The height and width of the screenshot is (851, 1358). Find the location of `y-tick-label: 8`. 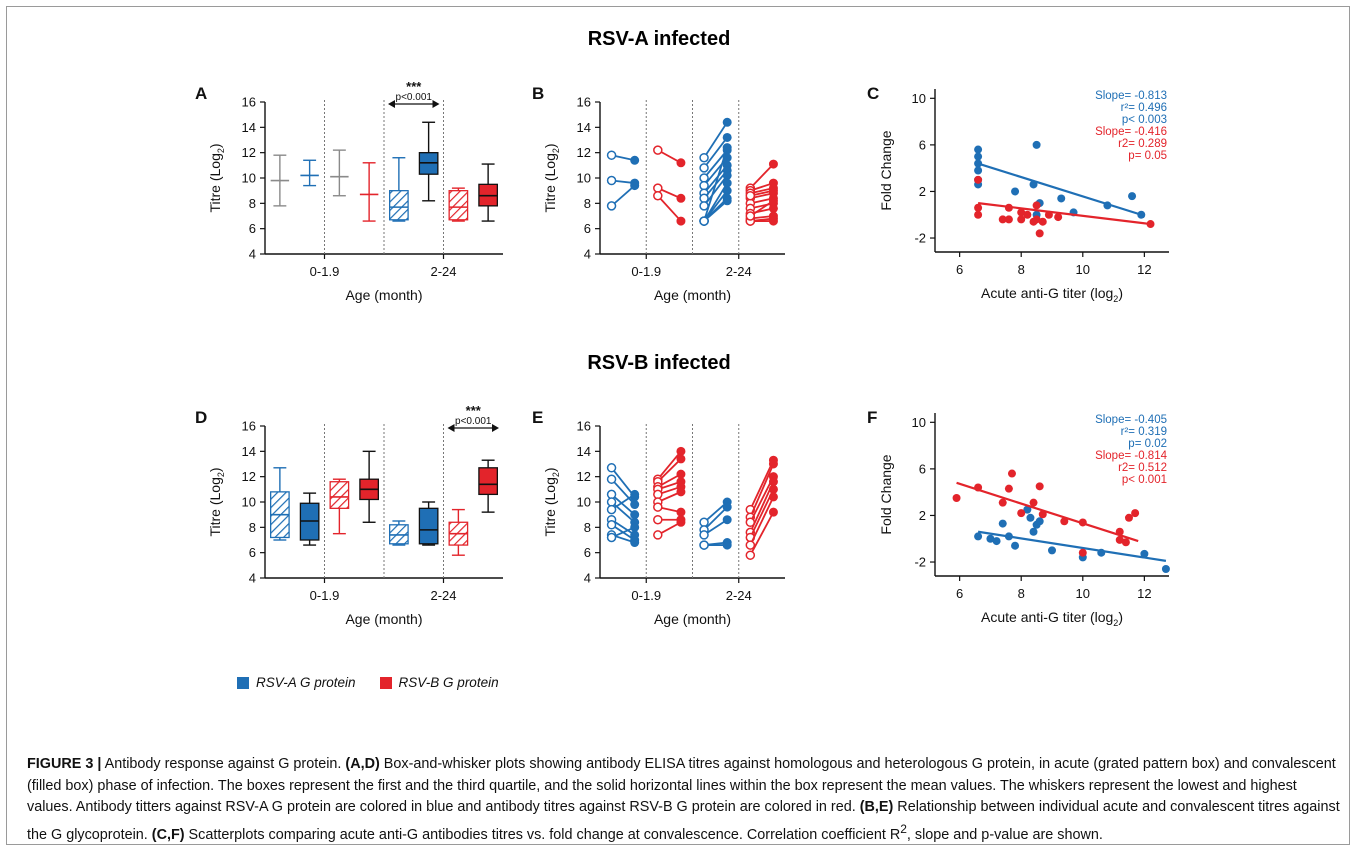

y-tick-label: 8 is located at coordinates (587, 527).